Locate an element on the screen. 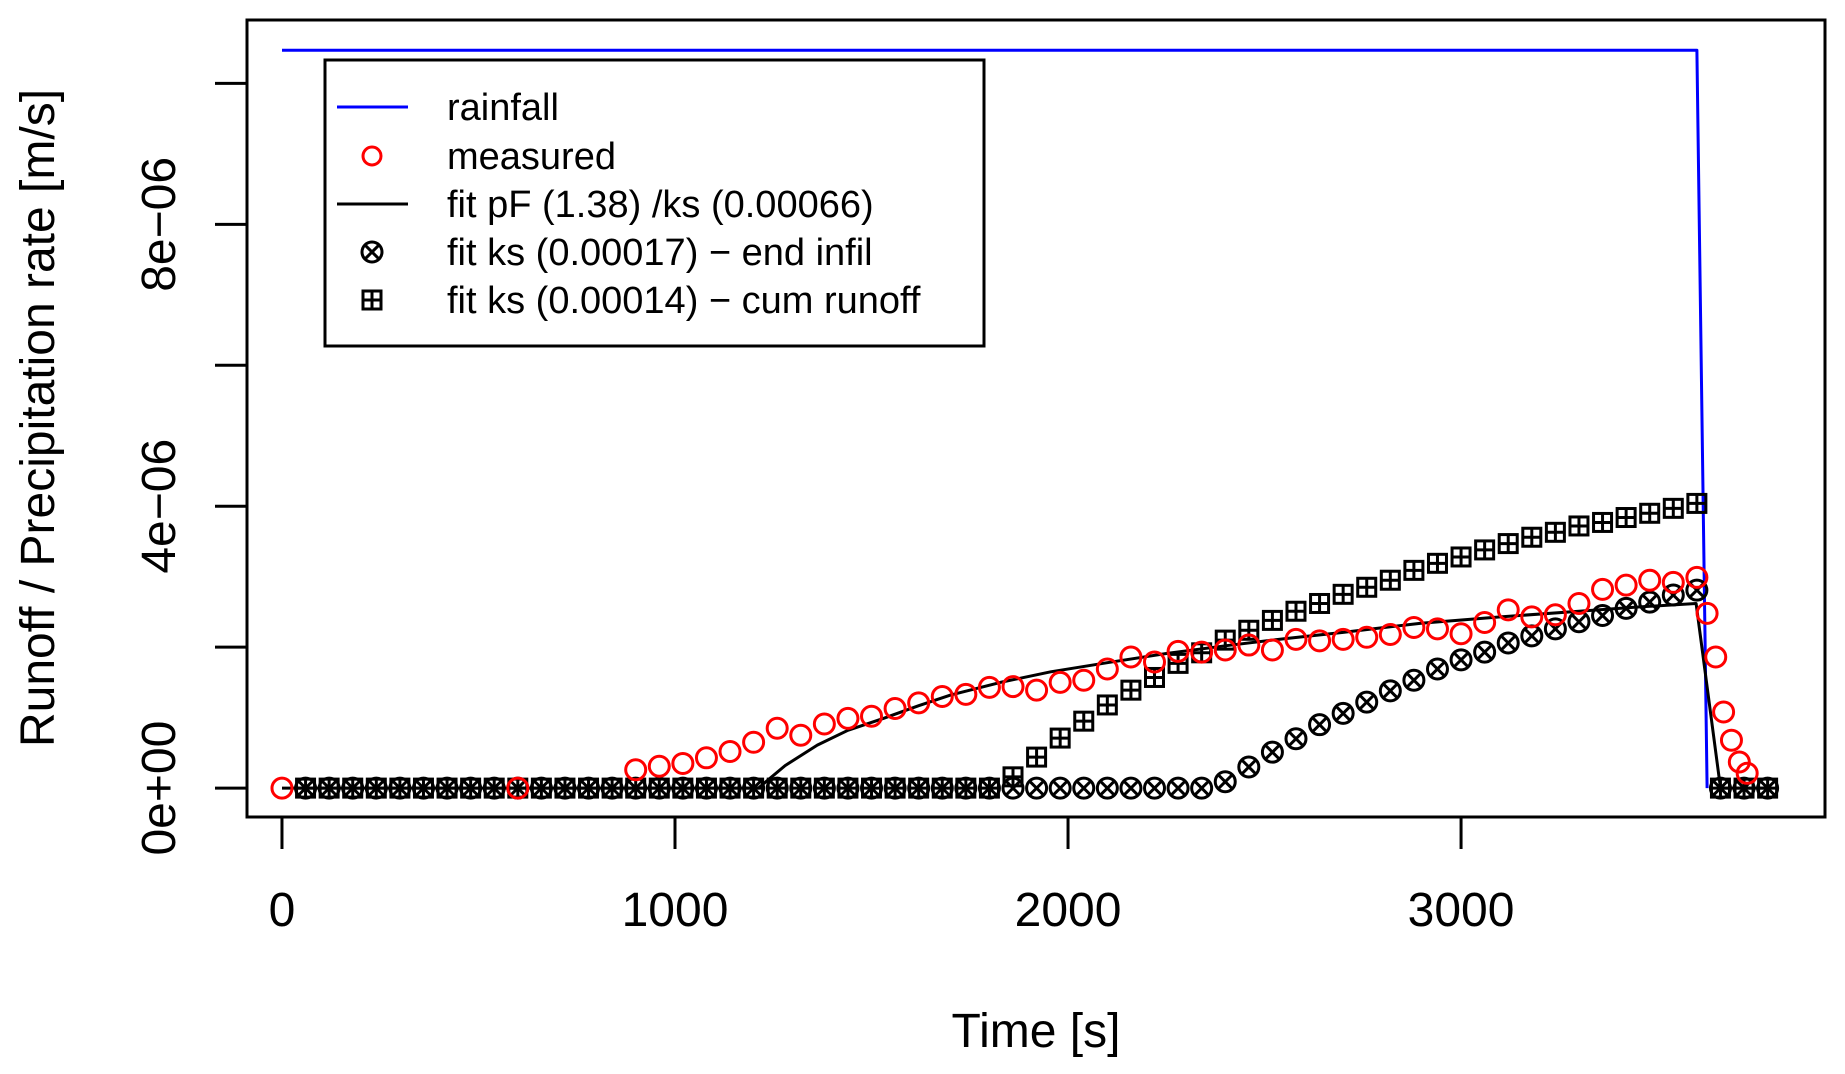 Image resolution: width=1845 pixels, height=1074 pixels. series-fit-pF is located at coordinates (1025, 696).